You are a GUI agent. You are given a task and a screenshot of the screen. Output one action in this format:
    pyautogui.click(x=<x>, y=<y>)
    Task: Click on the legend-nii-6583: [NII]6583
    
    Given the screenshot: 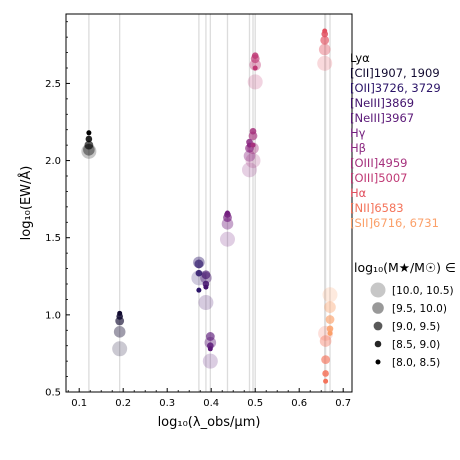 What is the action you would take?
    pyautogui.click(x=377, y=208)
    